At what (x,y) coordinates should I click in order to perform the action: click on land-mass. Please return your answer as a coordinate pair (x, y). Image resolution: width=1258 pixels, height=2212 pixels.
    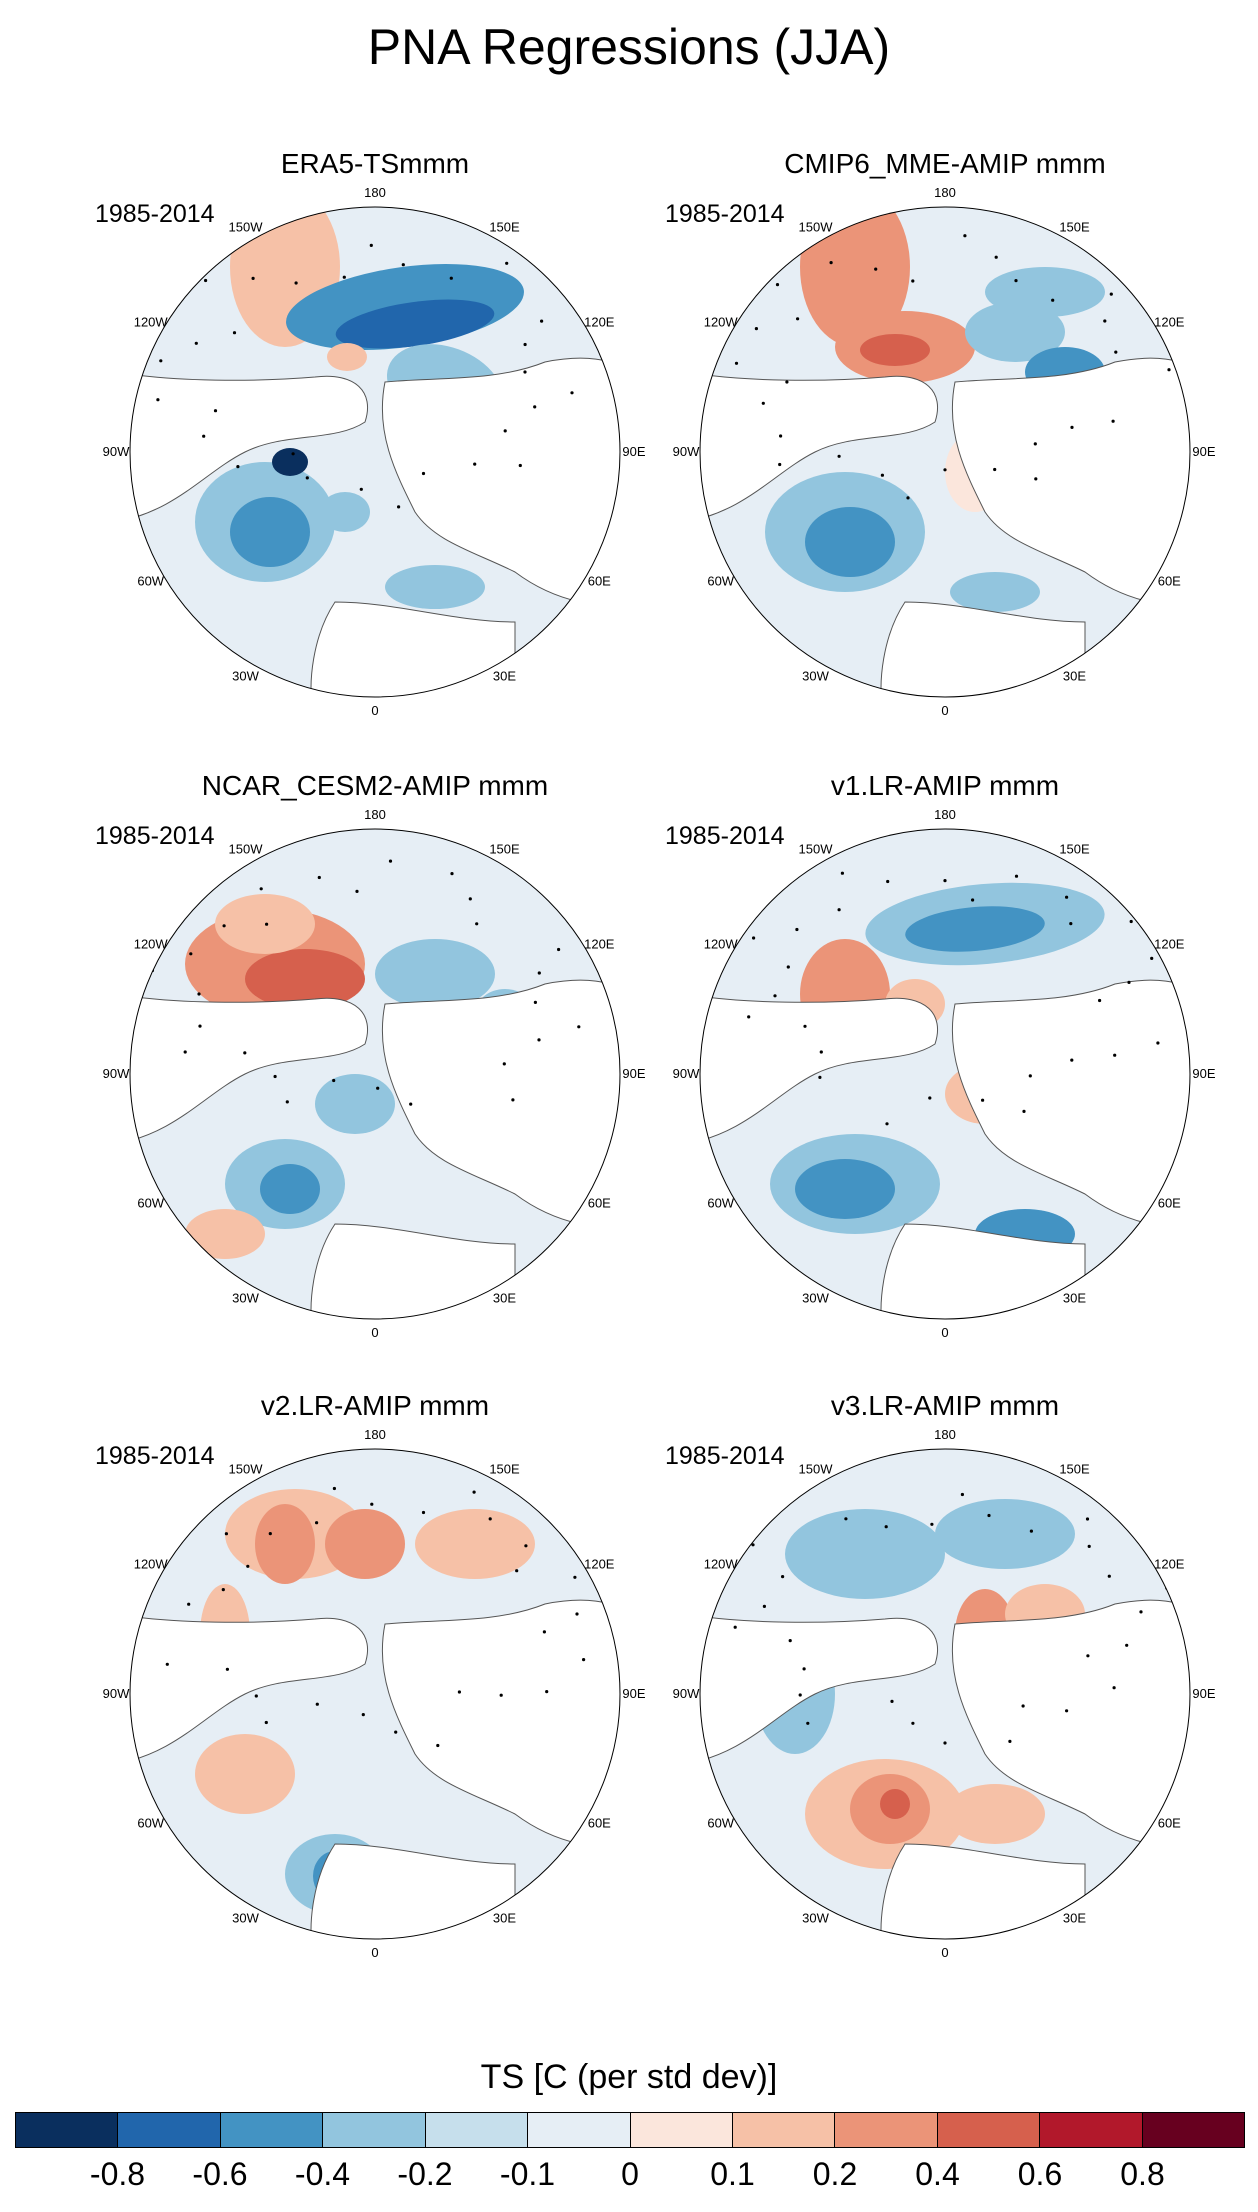
    Looking at the image, I should click on (945, 1769).